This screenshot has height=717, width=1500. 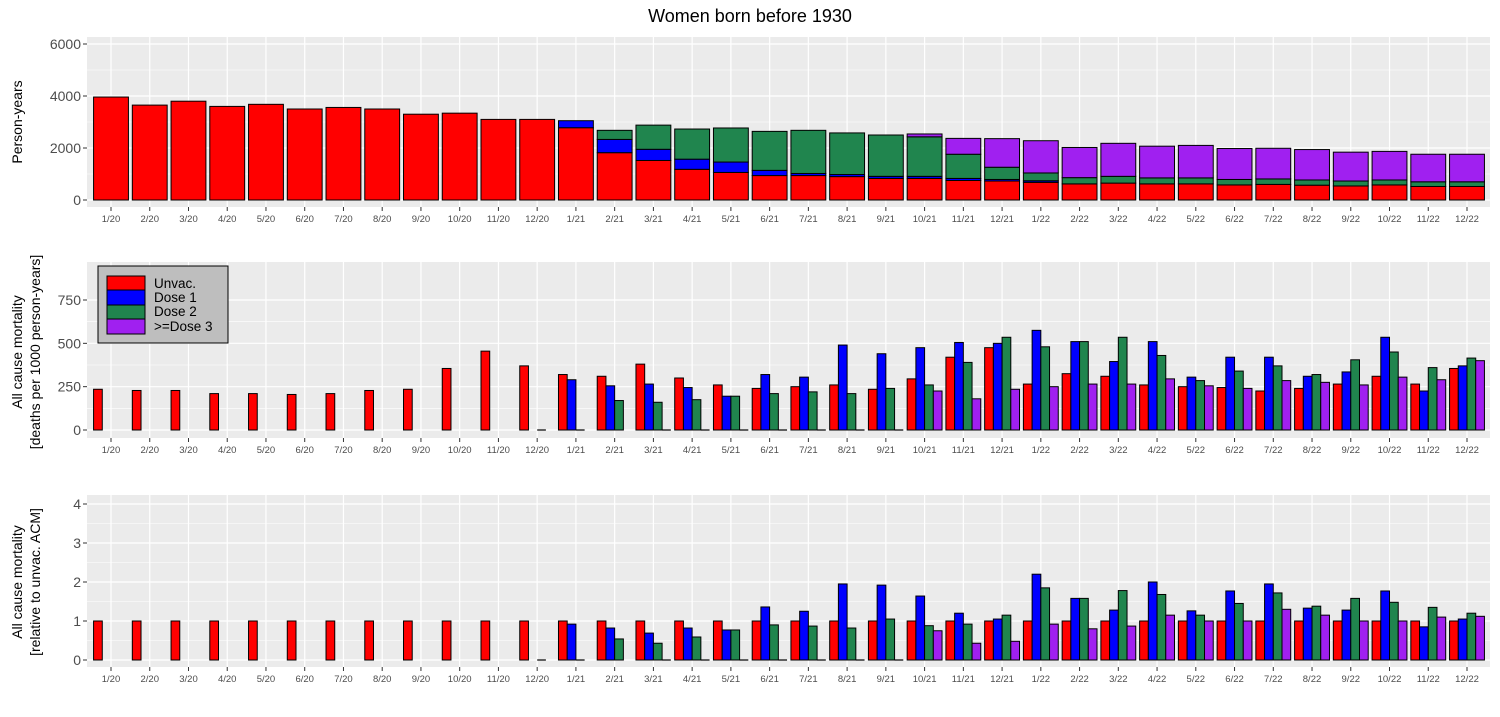 I want to click on y-axis-label-line-2: [deaths per 1000 person-years], so click(x=35, y=352).